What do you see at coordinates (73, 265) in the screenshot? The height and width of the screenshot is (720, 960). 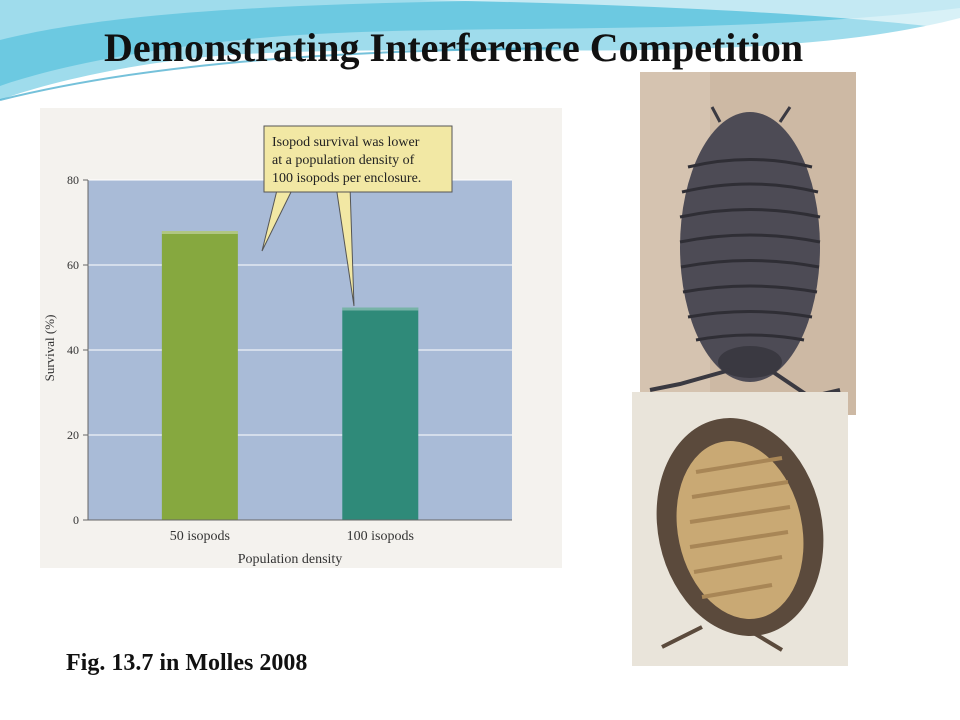 I see `y-tick-label: 60` at bounding box center [73, 265].